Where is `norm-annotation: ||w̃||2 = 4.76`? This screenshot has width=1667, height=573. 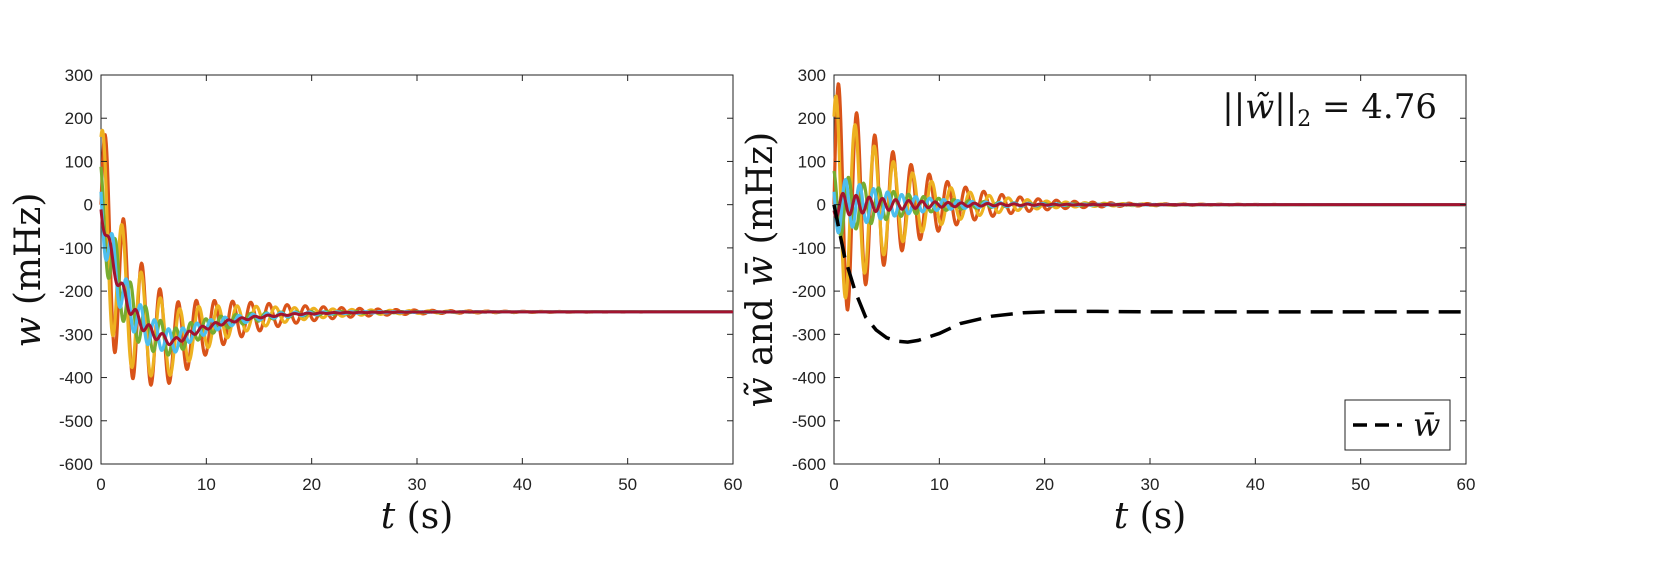
norm-annotation: ||w̃||2 = 4.76 is located at coordinates (1329, 109).